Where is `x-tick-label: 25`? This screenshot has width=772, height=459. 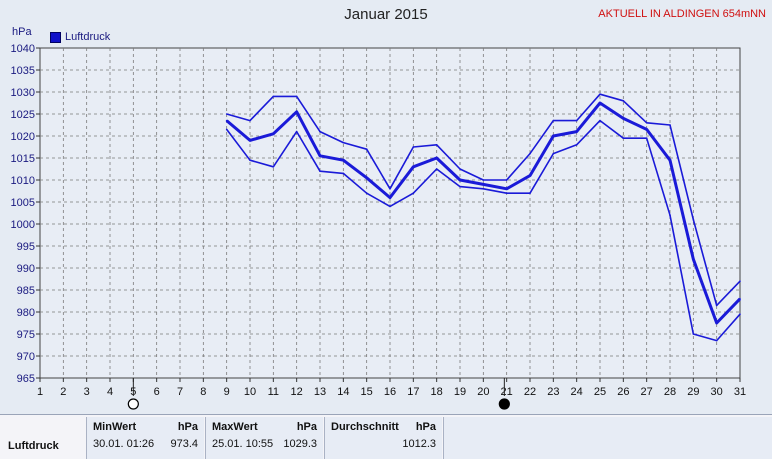 x-tick-label: 25 is located at coordinates (600, 392).